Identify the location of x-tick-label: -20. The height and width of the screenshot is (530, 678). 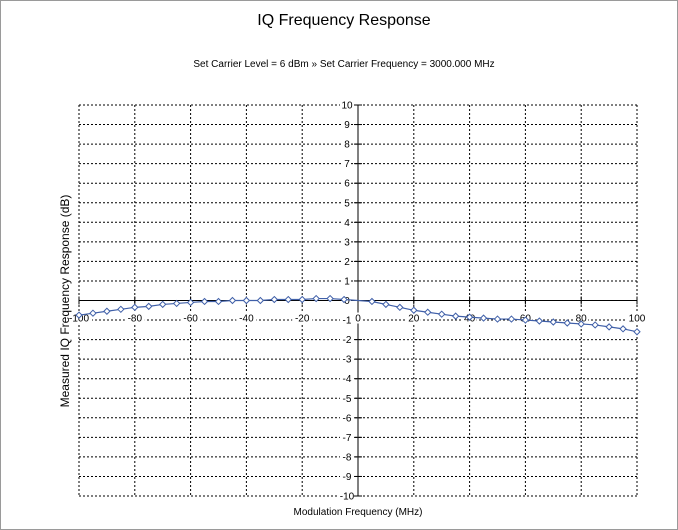
(302, 319).